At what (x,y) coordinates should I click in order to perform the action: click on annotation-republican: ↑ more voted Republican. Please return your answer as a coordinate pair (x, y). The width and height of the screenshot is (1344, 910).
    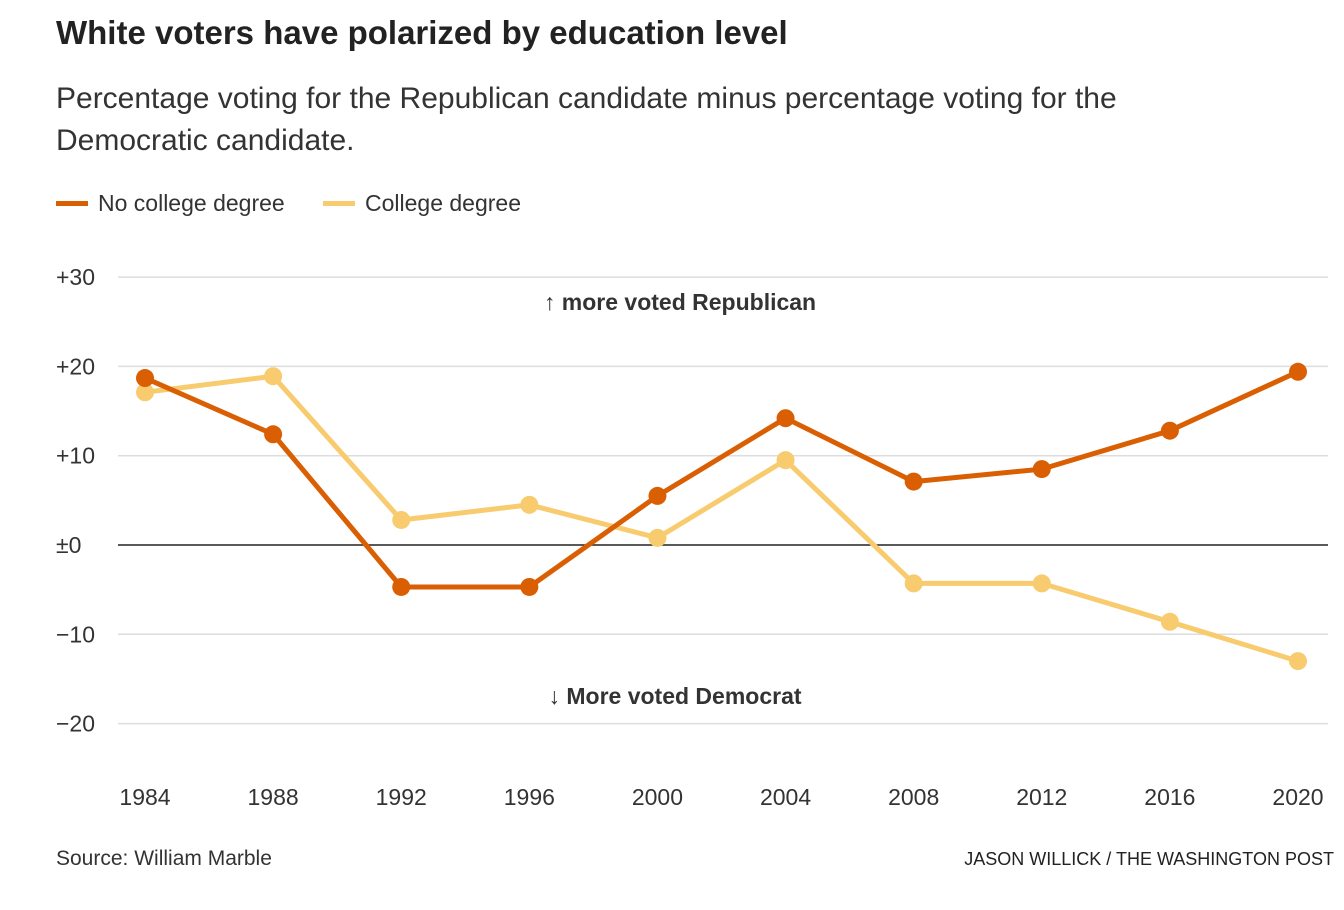
    Looking at the image, I should click on (680, 302).